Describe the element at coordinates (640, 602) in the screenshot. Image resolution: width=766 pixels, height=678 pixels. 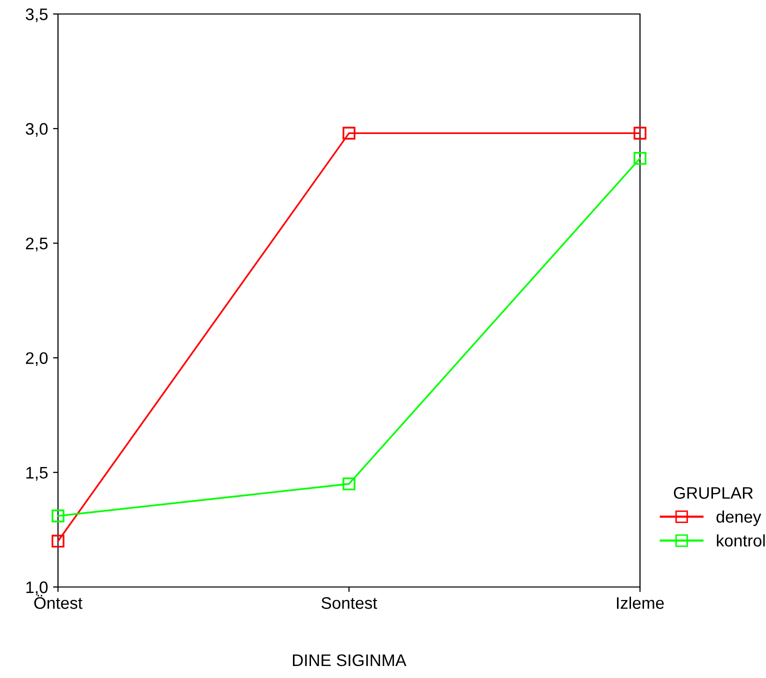
I see `x-tick-label: Izleme` at that location.